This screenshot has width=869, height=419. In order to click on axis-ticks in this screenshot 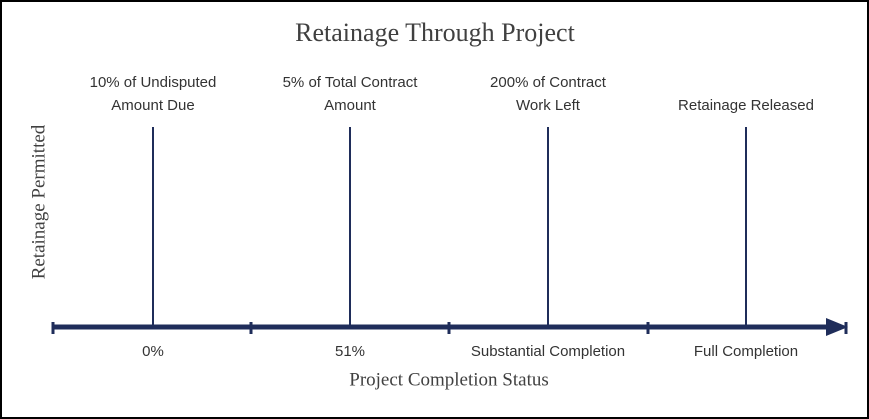, I will do `click(449, 328)`.